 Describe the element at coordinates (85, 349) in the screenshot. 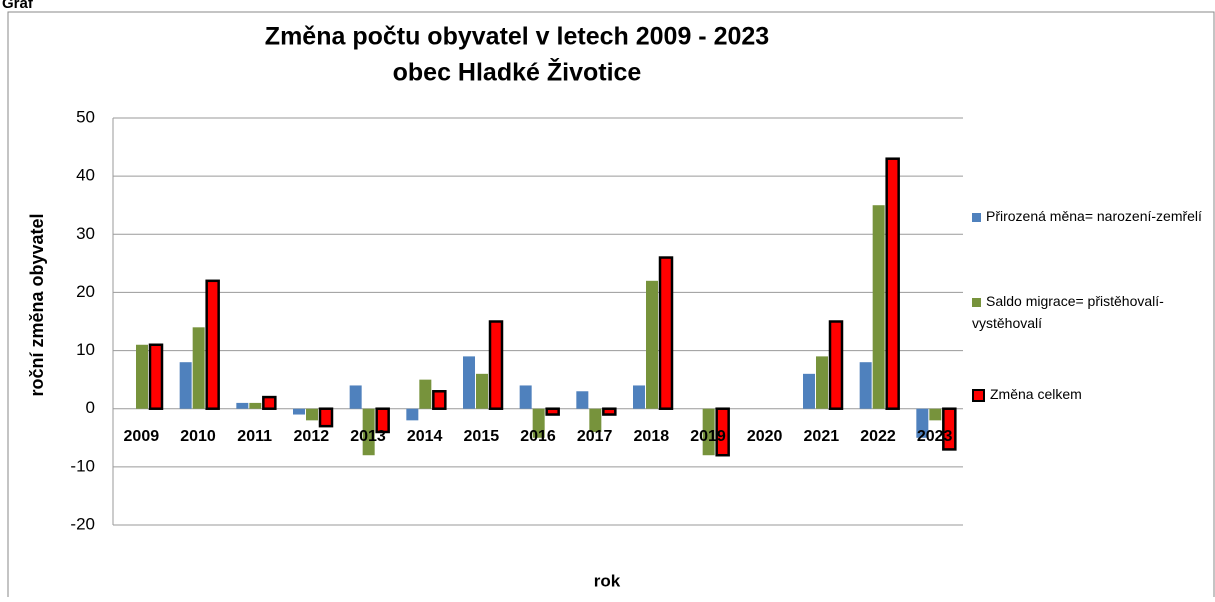

I see `y-tick-label: 10` at that location.